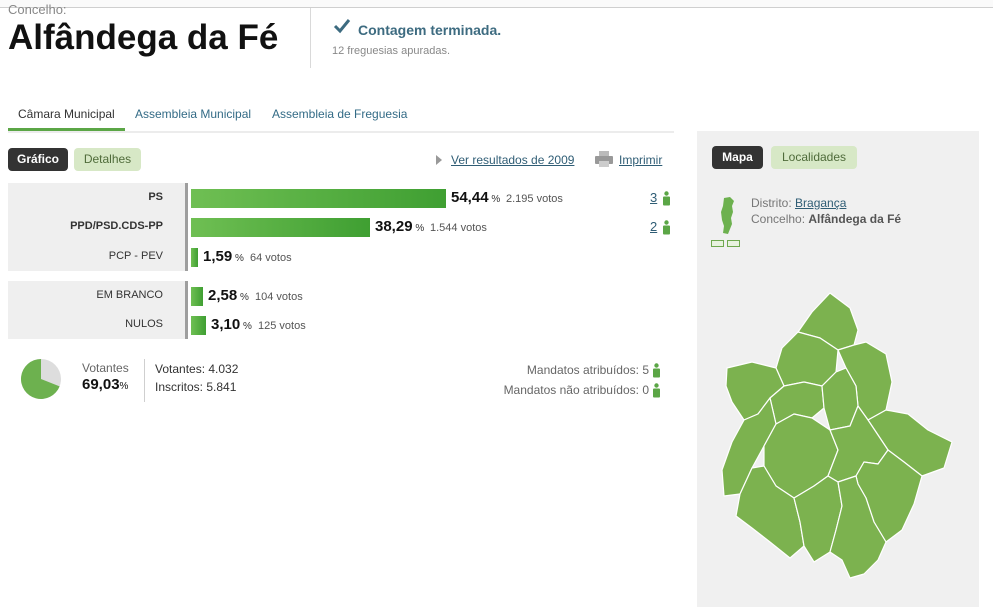 The width and height of the screenshot is (993, 607). What do you see at coordinates (342, 26) in the screenshot?
I see `checkmark-icon` at bounding box center [342, 26].